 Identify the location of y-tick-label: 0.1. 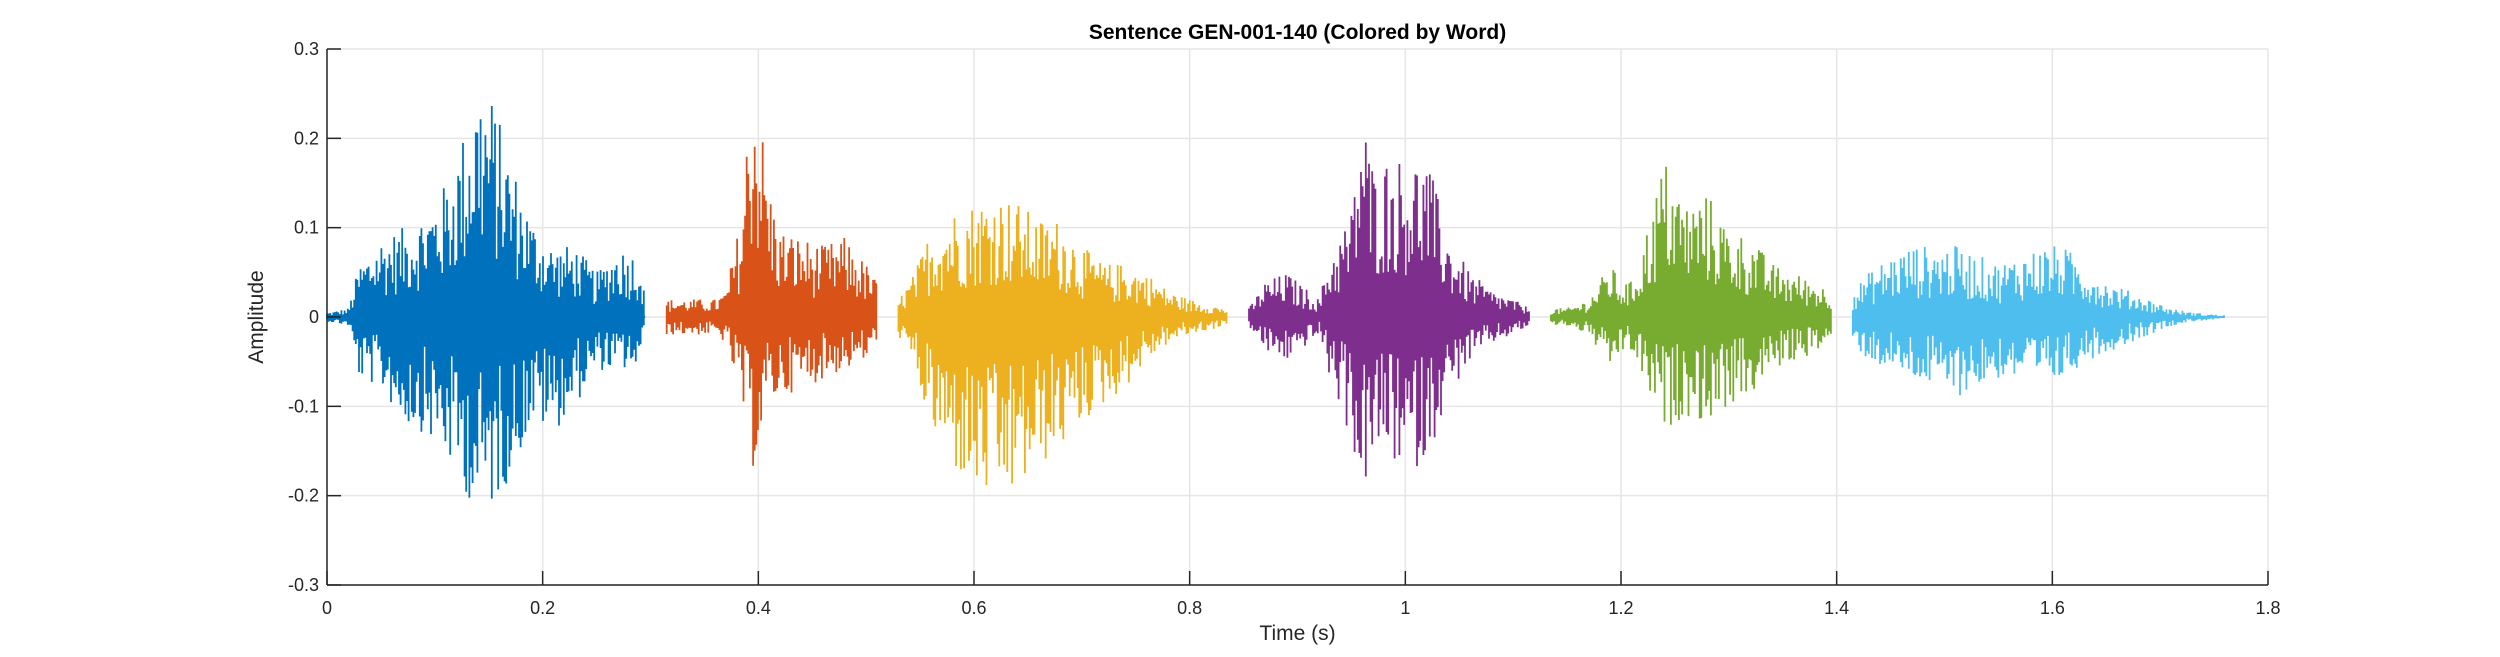
(306, 228).